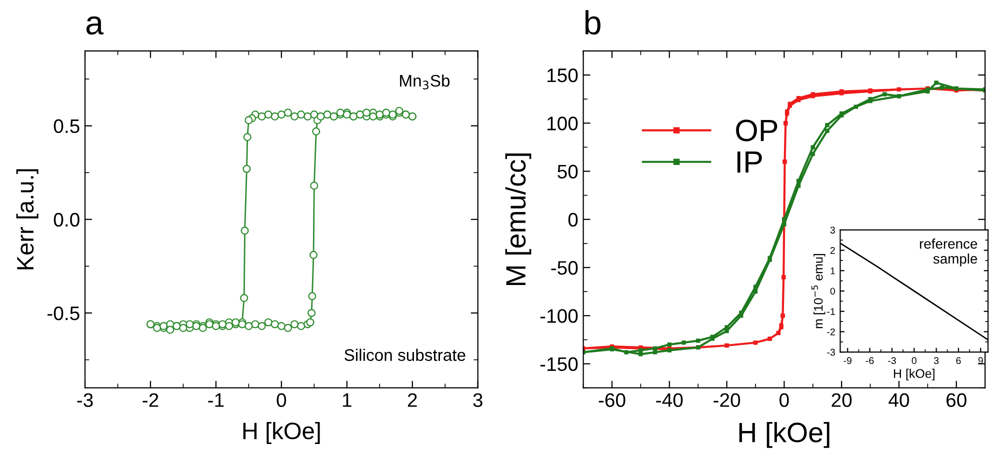 The height and width of the screenshot is (459, 992). What do you see at coordinates (727, 400) in the screenshot?
I see `x-tick-label: -20` at bounding box center [727, 400].